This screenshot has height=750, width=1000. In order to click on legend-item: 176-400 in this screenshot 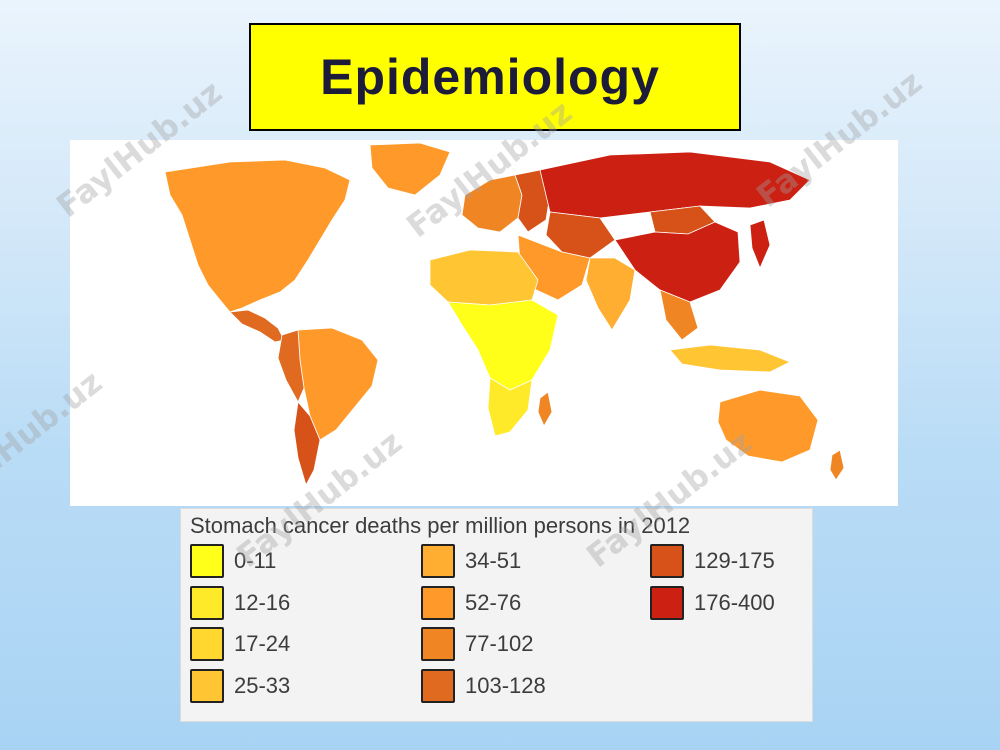, I will do `click(712, 603)`.